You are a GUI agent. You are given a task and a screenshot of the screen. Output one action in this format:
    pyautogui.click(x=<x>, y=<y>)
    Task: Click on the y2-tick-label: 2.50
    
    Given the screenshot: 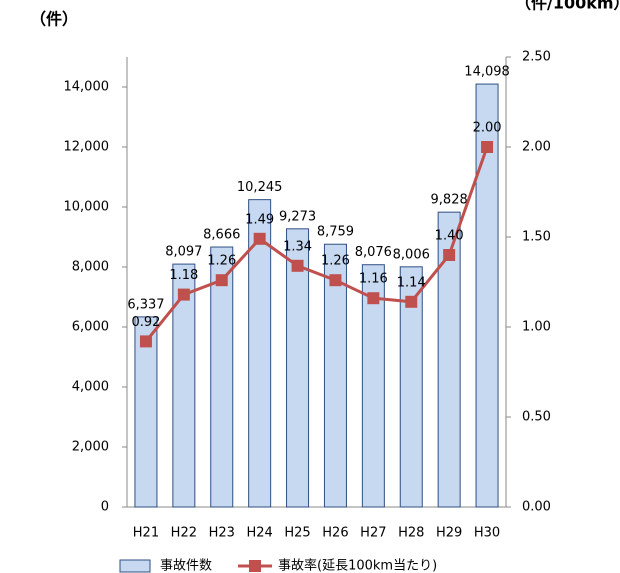 What is the action you would take?
    pyautogui.click(x=536, y=57)
    